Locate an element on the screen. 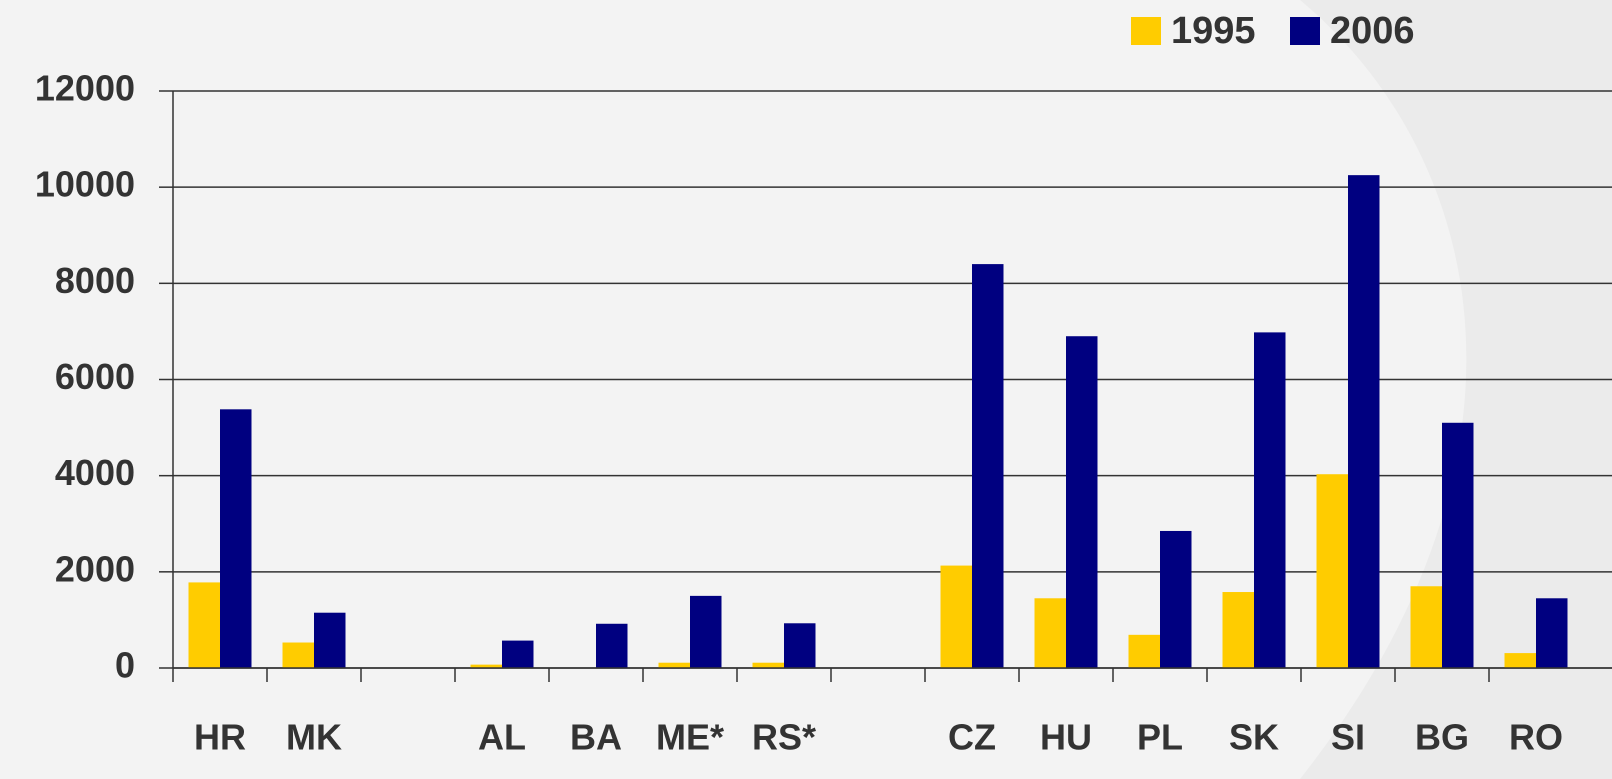  x-tick-label: HU is located at coordinates (1066, 737).